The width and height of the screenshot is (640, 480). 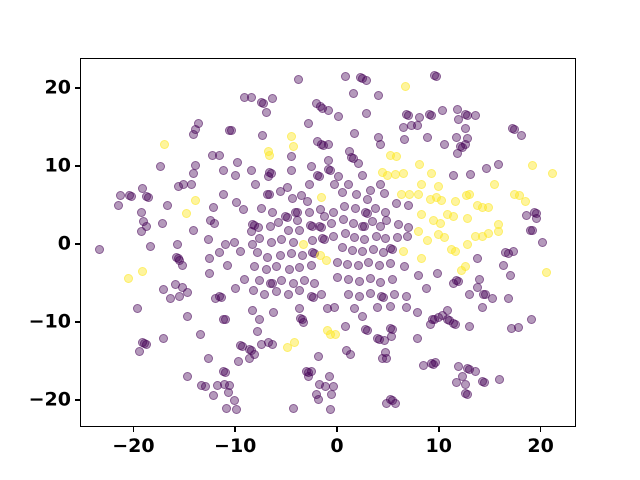 I want to click on y-tick-mark, so click(x=77, y=322).